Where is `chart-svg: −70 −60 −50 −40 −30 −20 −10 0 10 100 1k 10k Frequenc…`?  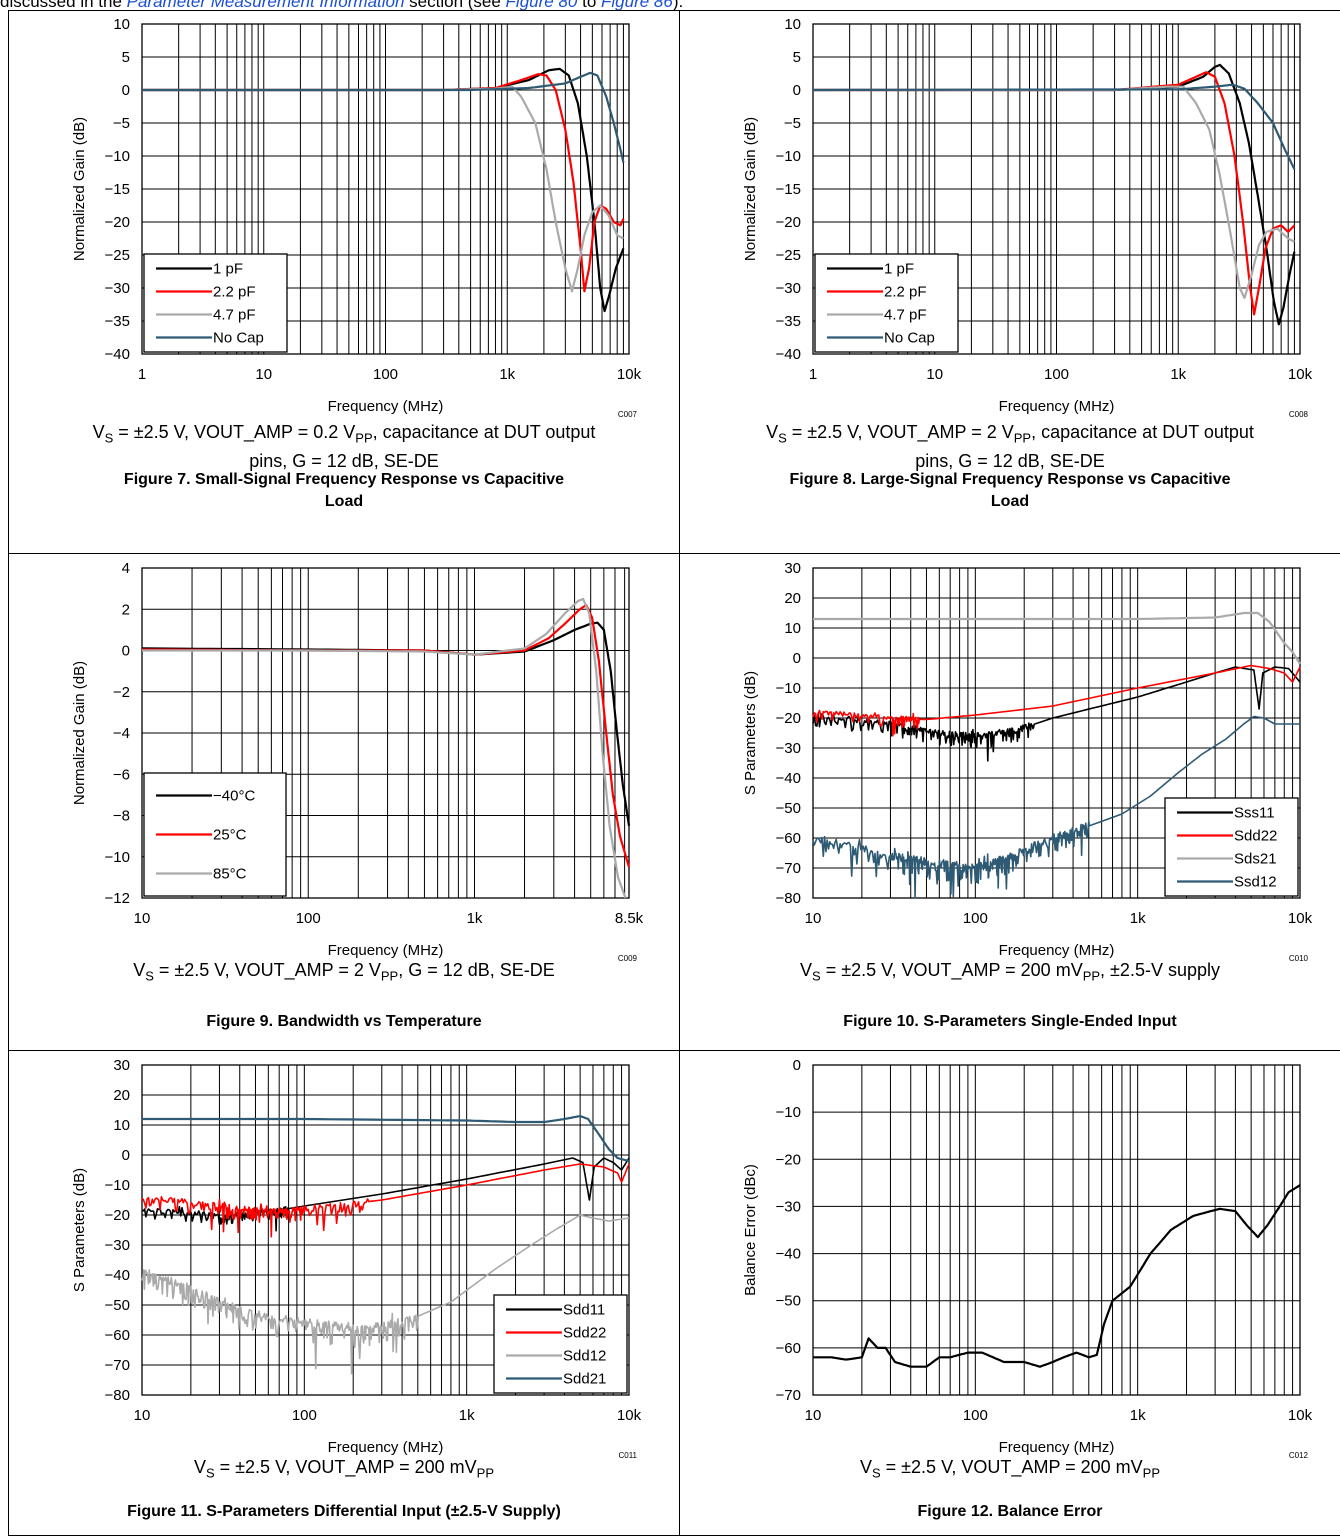
chart-svg: −70 −60 −50 −40 −30 −20 −10 0 10 100 1k 10k Frequenc… is located at coordinates (1027, 1258).